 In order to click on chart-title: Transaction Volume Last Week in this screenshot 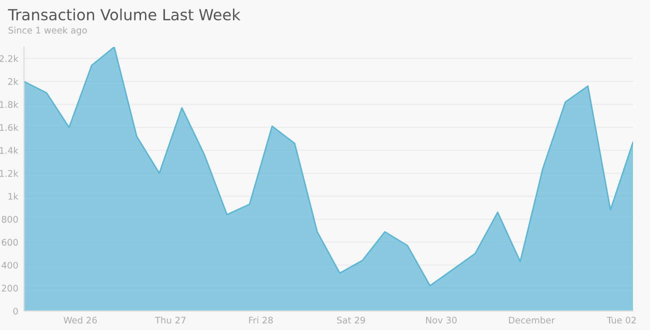, I will do `click(124, 14)`.